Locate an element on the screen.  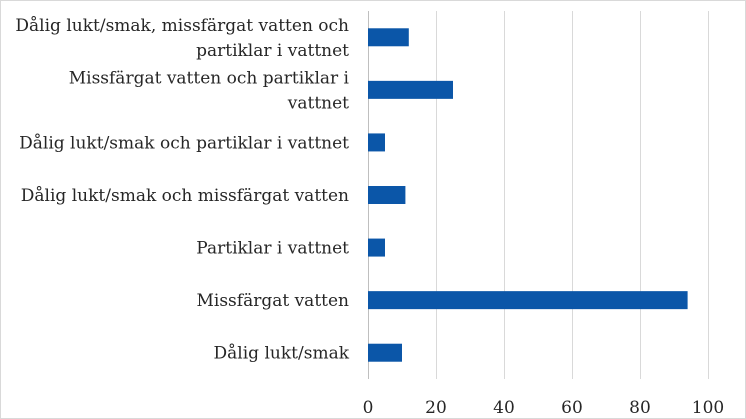
category-label-line: Dålig lukt/smak is located at coordinates (282, 354).